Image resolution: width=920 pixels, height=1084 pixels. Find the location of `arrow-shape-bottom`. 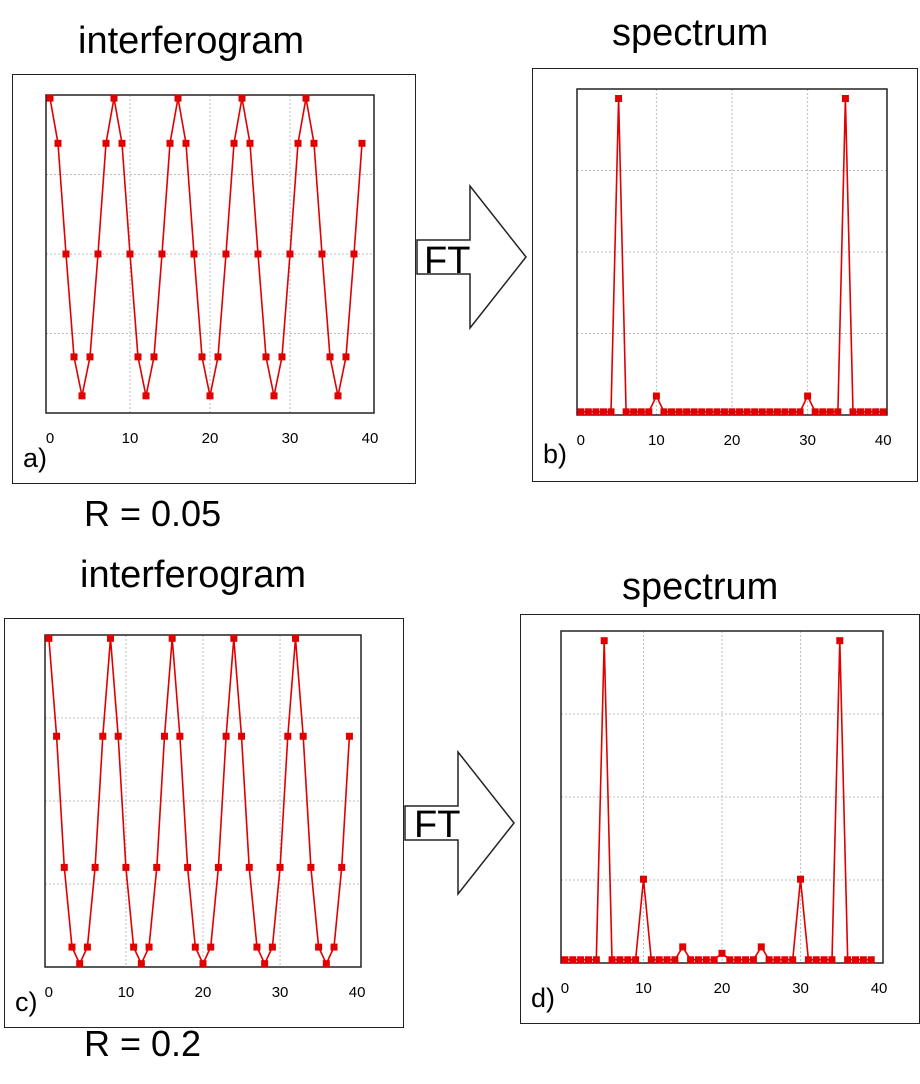

arrow-shape-bottom is located at coordinates (459, 823).